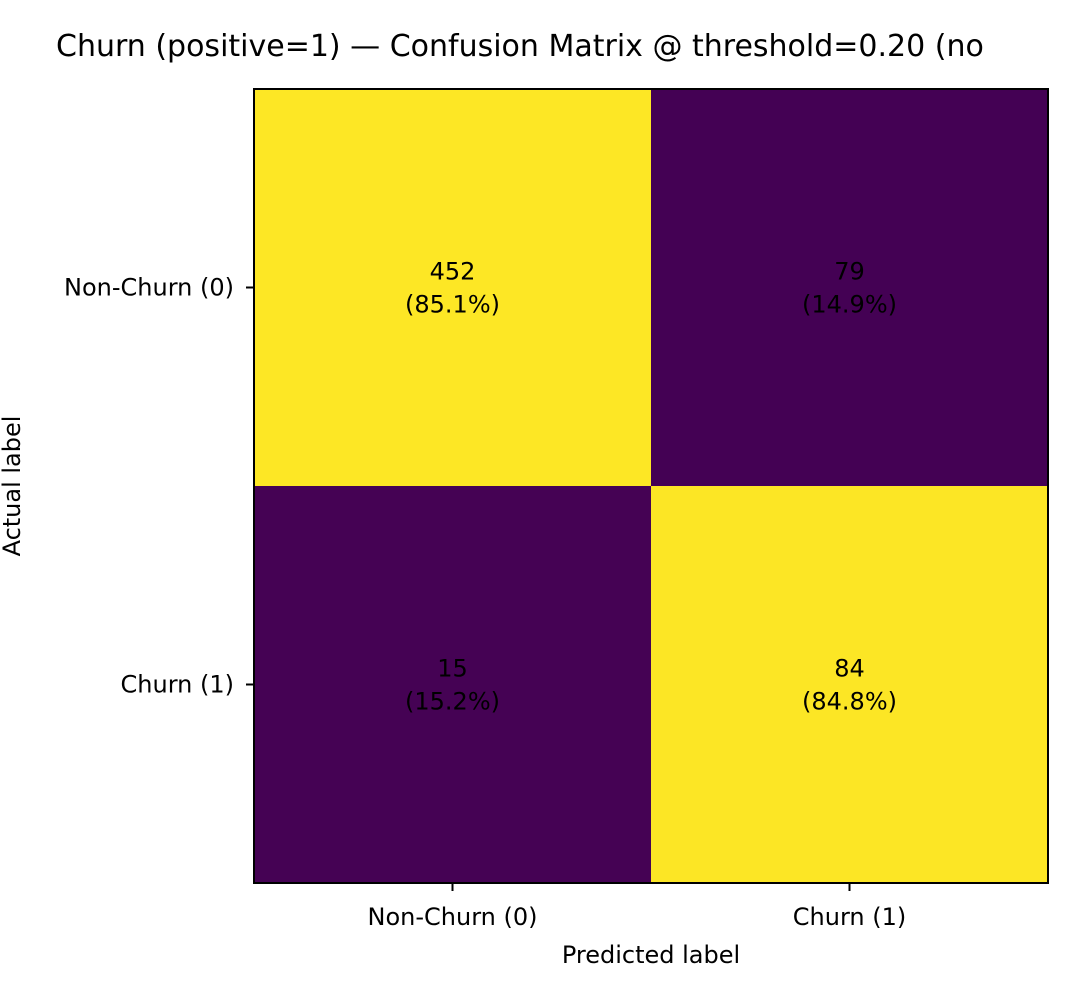 The width and height of the screenshot is (1080, 1004). What do you see at coordinates (177, 685) in the screenshot?
I see `y-tick-label-1: Churn (1)` at bounding box center [177, 685].